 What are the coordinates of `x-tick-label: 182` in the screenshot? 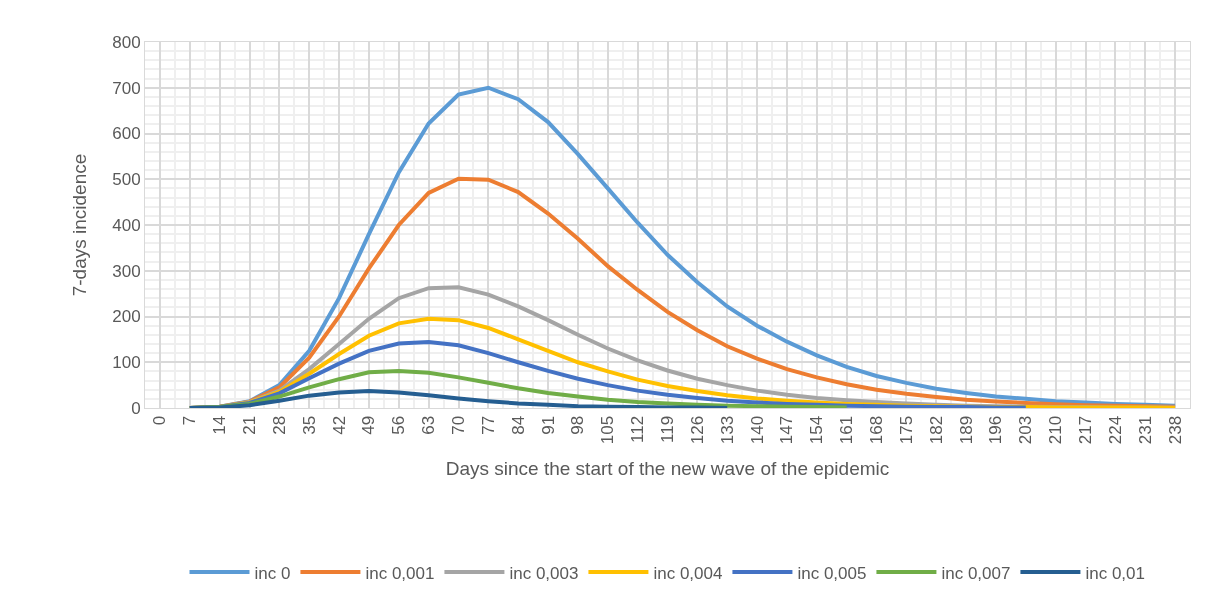 It's located at (936, 430).